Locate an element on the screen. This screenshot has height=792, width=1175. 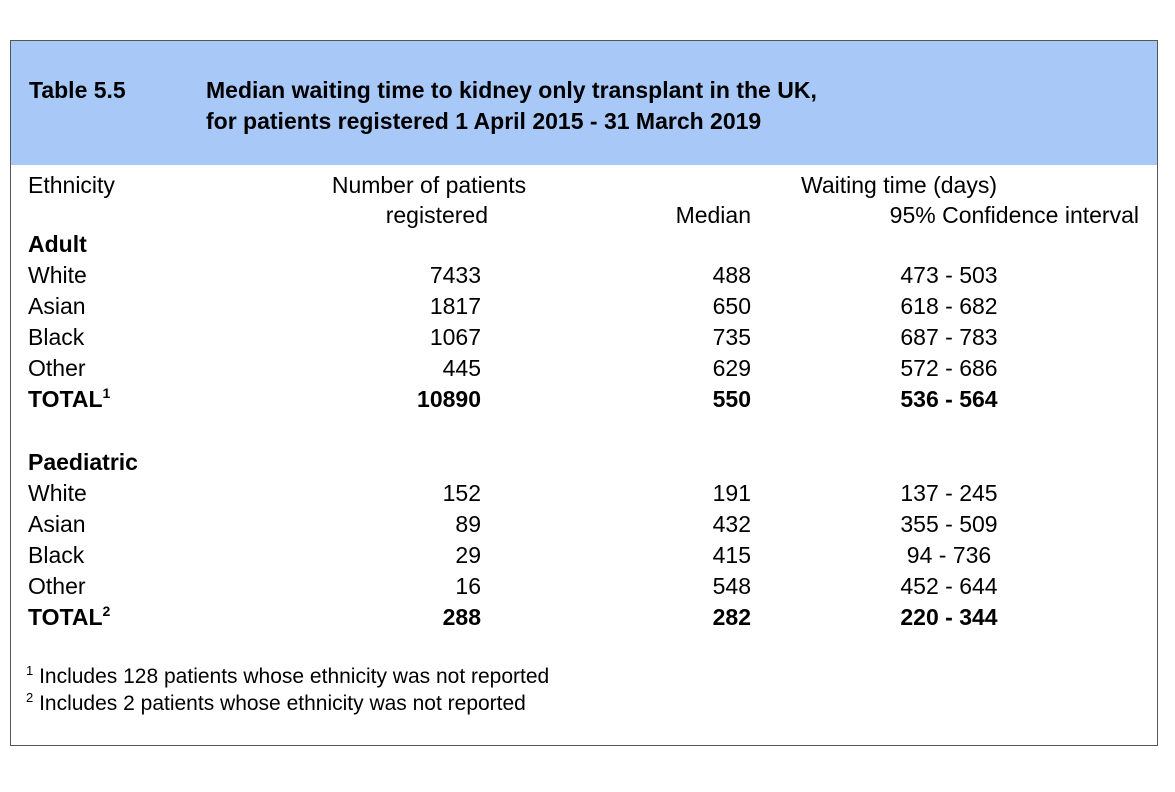
row-median: 735 is located at coordinates (731, 337).